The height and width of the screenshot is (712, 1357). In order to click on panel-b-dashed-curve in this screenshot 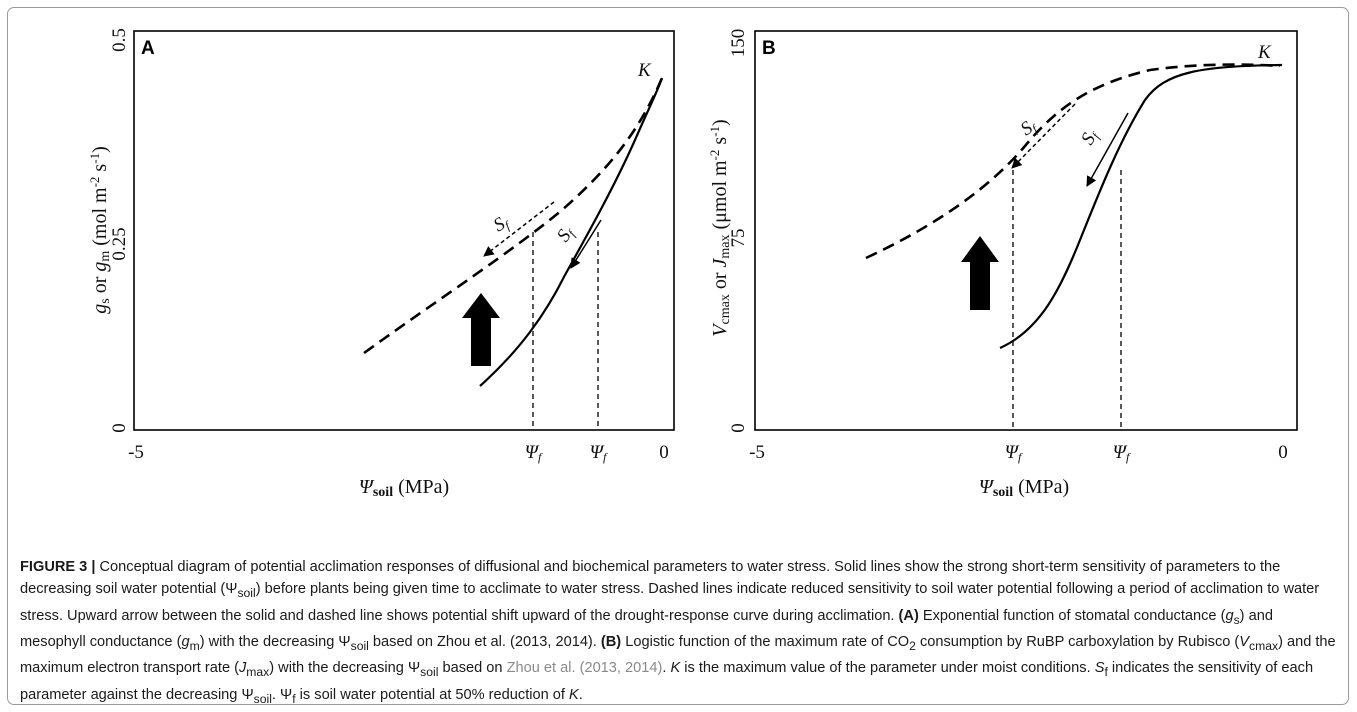, I will do `click(1073, 161)`.